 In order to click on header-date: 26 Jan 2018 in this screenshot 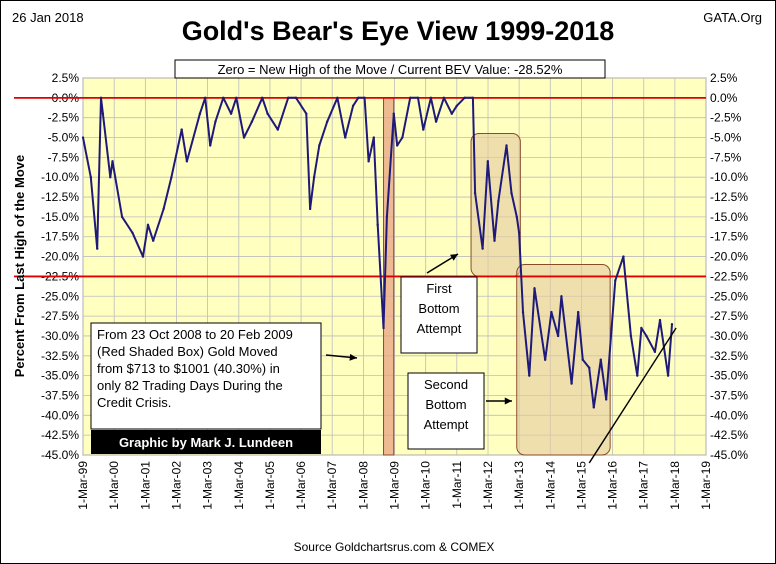, I will do `click(48, 17)`.